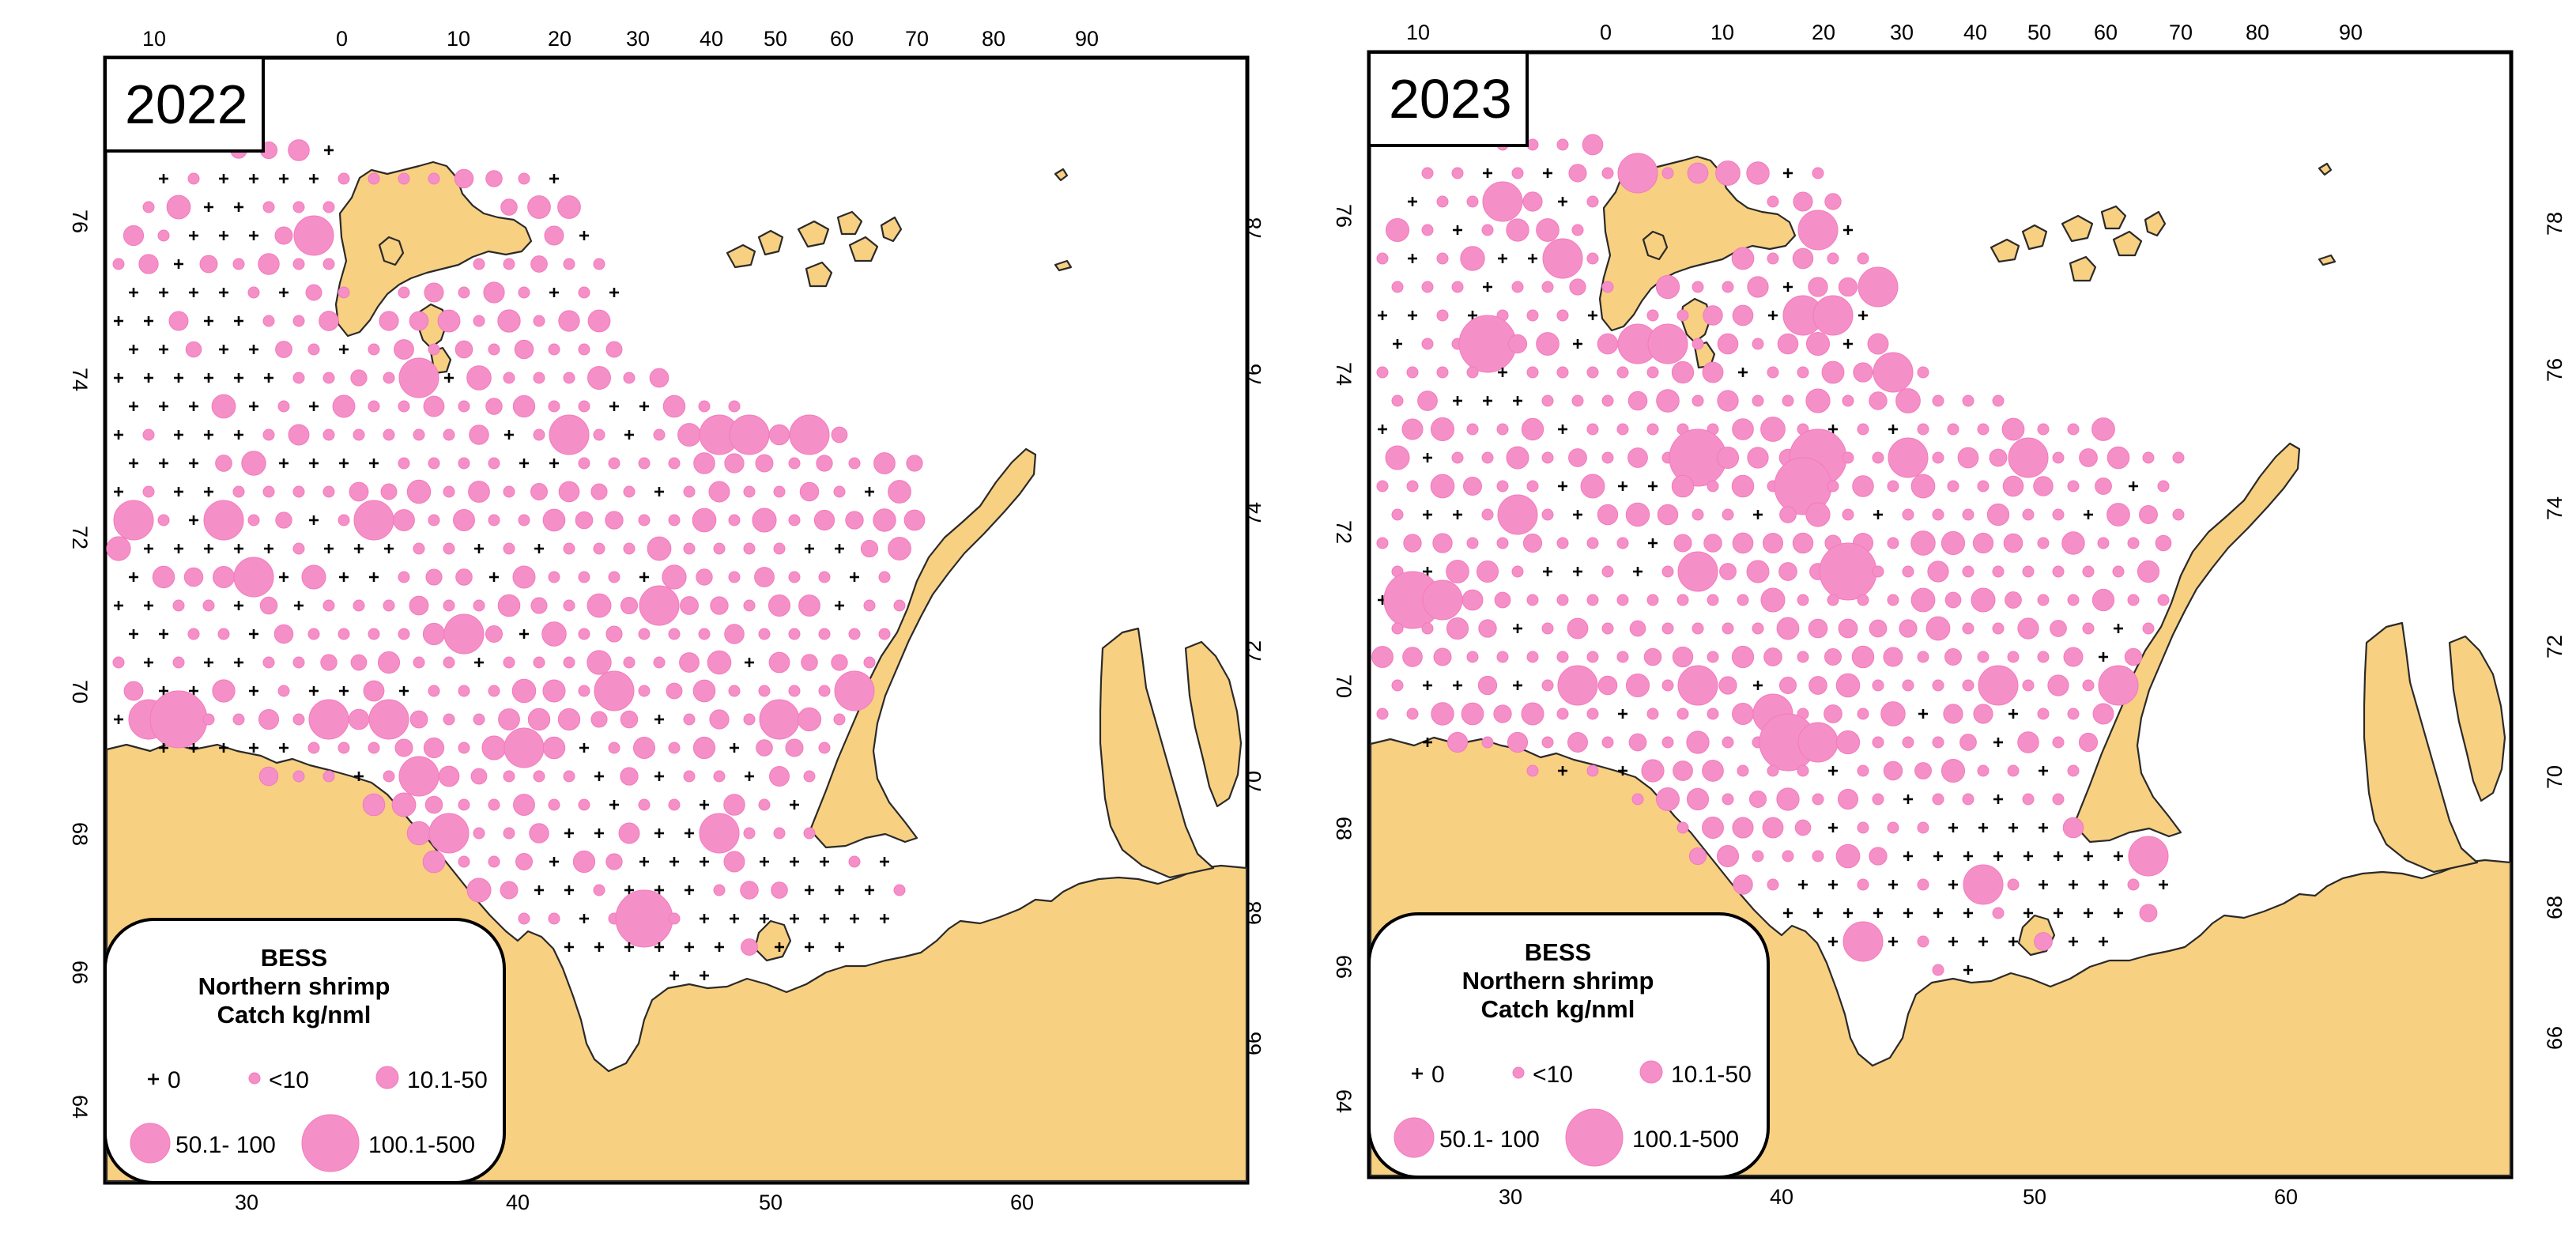 This screenshot has width=2576, height=1253. Describe the element at coordinates (1490, 1140) in the screenshot. I see `legend-label: 50.1- 100` at that location.